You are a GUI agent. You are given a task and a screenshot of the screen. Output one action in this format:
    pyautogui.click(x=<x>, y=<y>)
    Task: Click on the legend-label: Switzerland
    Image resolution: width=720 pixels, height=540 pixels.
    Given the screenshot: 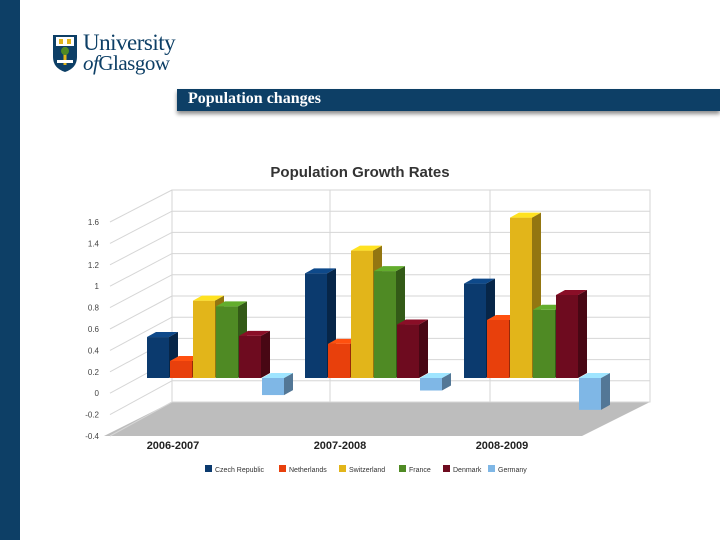 What is the action you would take?
    pyautogui.click(x=367, y=470)
    